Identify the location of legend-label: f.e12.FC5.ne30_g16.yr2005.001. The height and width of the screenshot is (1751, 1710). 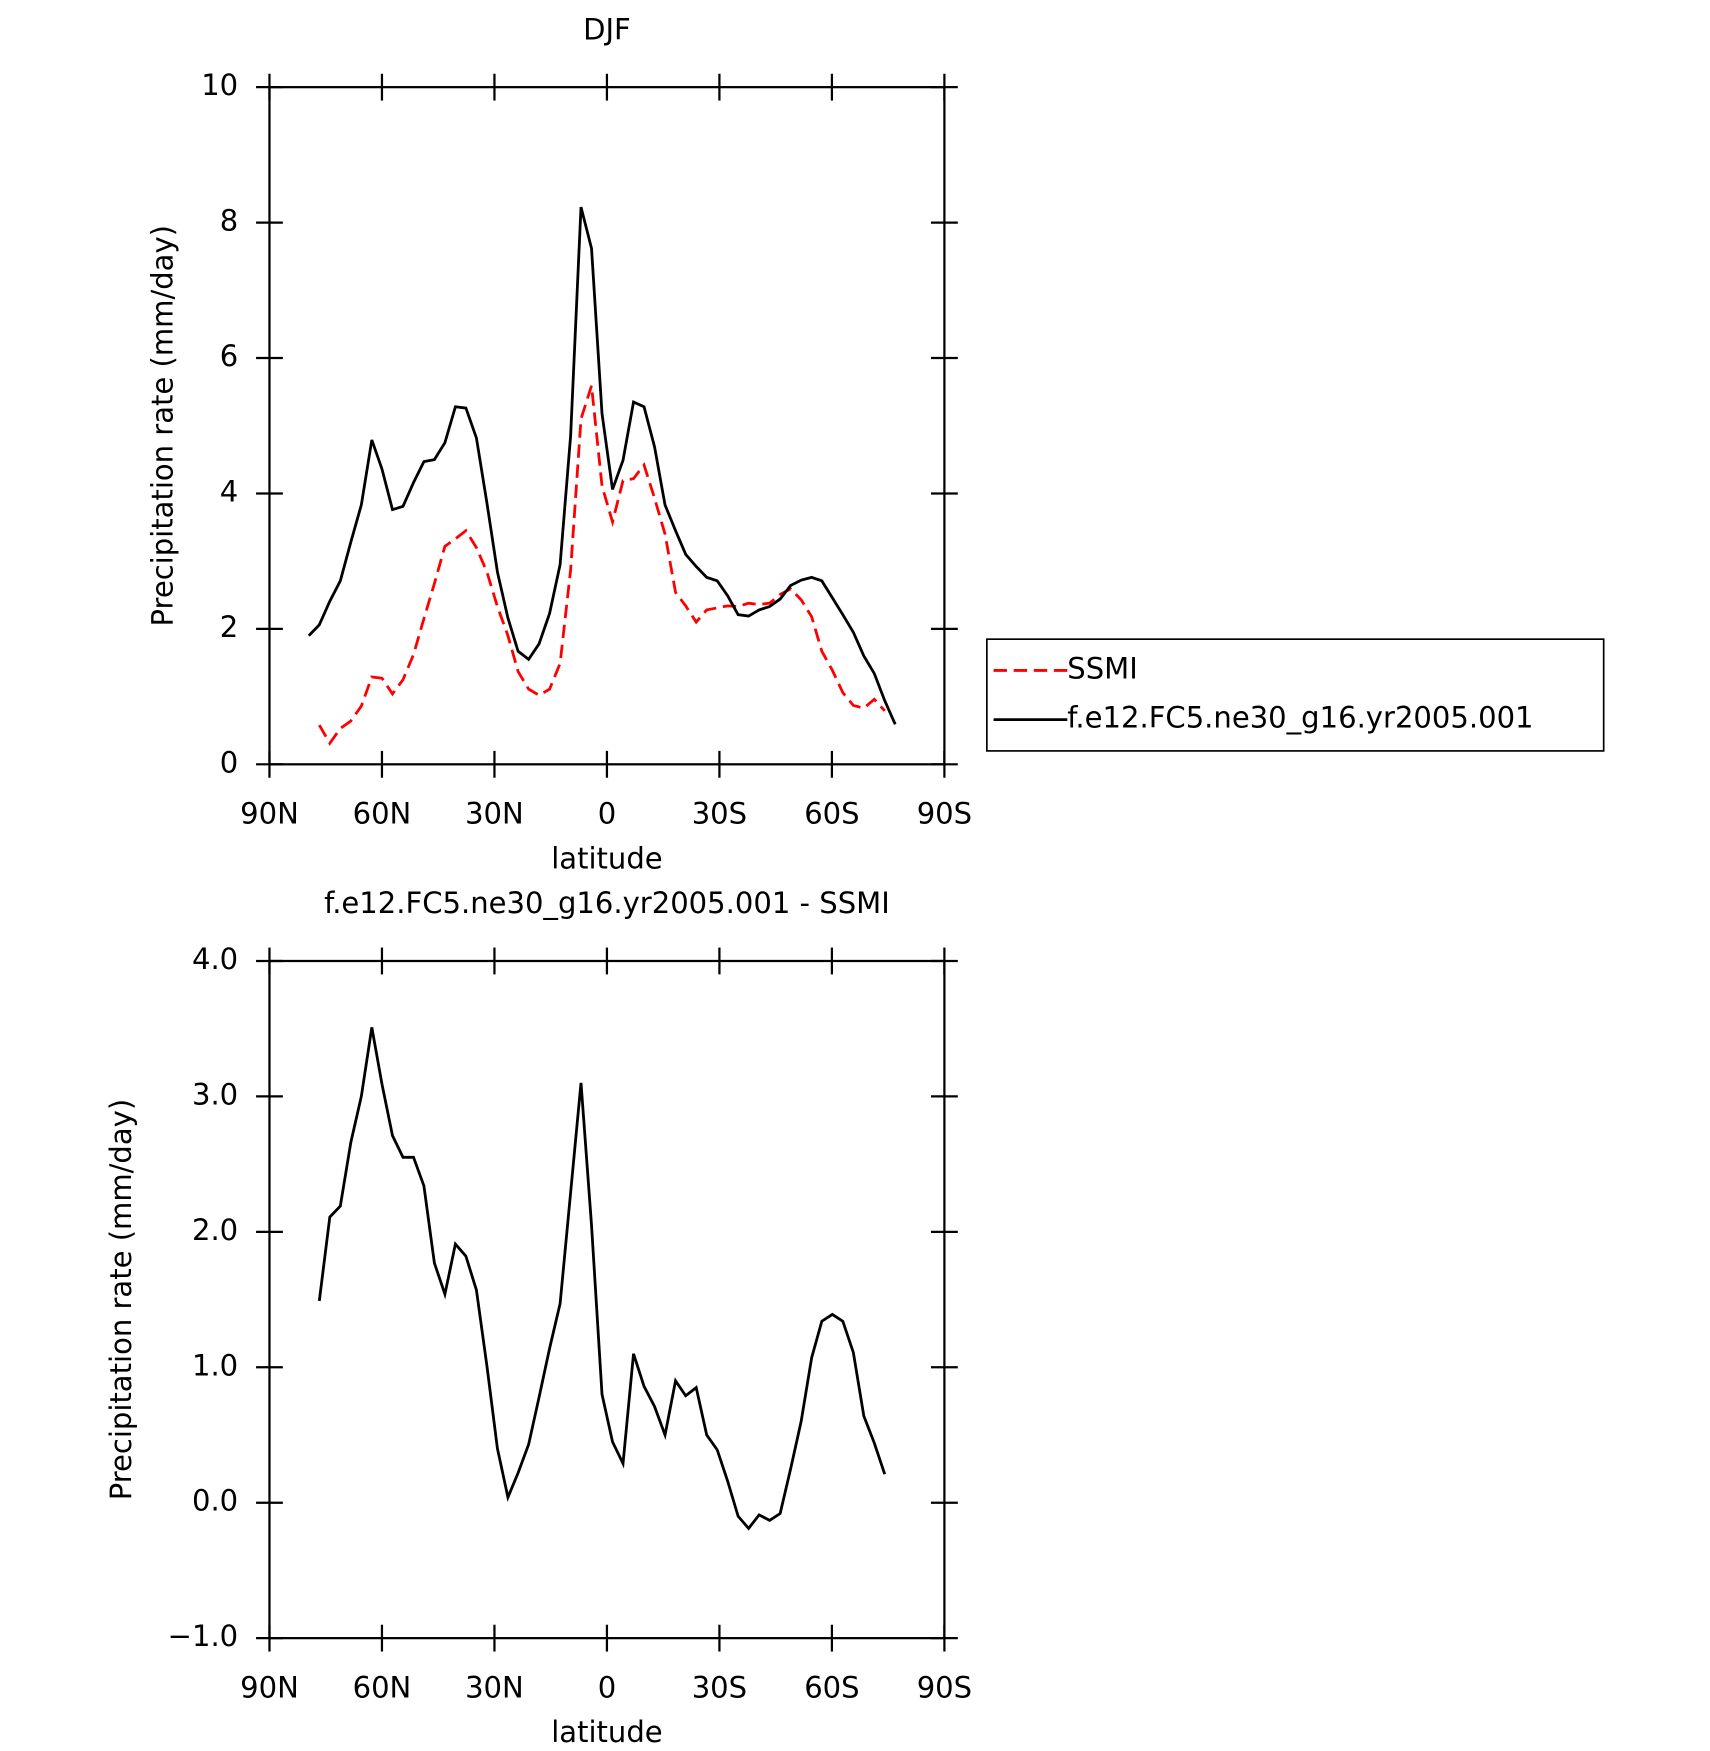
(1300, 718).